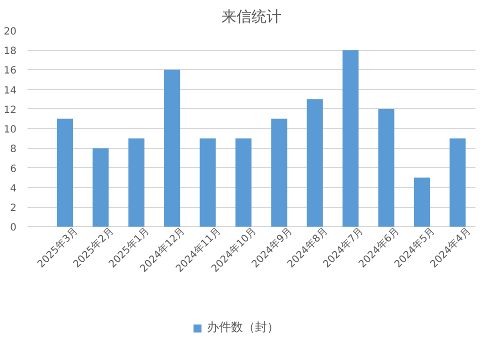 The width and height of the screenshot is (500, 344). Describe the element at coordinates (13, 150) in the screenshot. I see `y-tick-label: 8` at that location.